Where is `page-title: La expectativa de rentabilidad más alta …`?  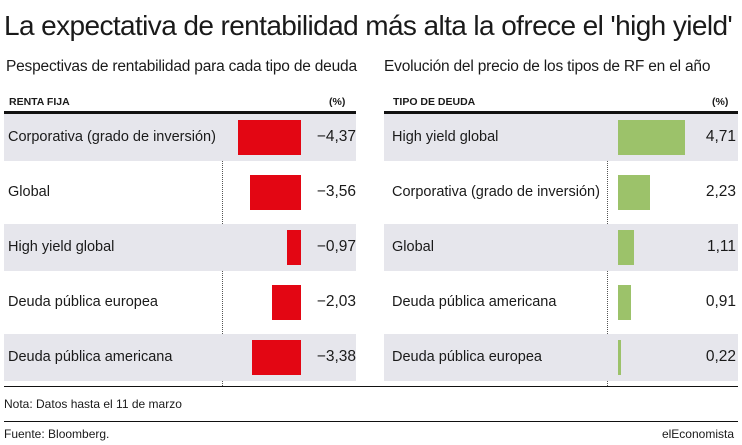 page-title: La expectativa de rentabilidad más alta … is located at coordinates (368, 25).